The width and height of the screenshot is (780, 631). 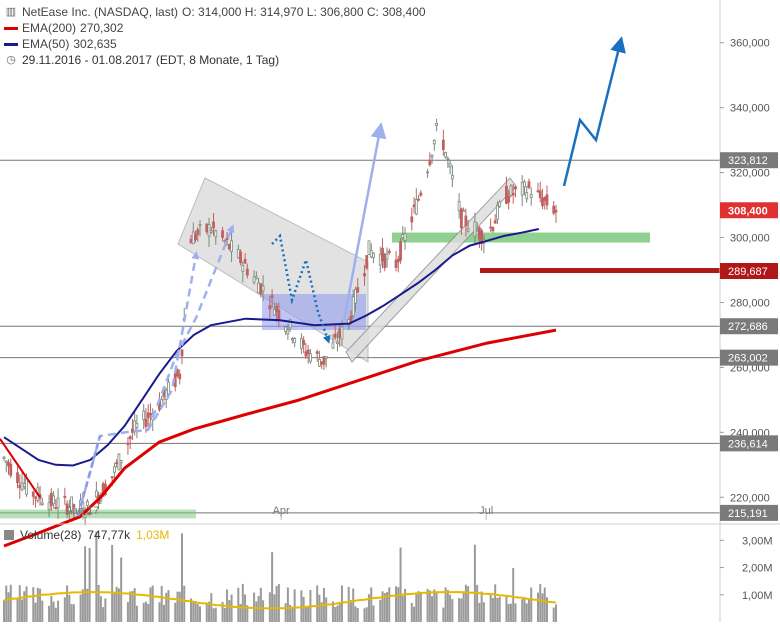 What do you see at coordinates (521, 237) in the screenshot?
I see `support-zone` at bounding box center [521, 237].